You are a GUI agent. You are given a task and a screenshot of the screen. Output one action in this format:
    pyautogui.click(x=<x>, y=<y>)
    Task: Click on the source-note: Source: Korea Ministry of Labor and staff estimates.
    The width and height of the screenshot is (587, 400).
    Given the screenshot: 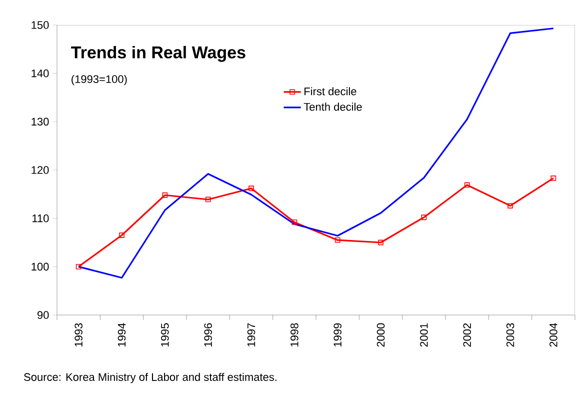 What is the action you would take?
    pyautogui.click(x=150, y=378)
    